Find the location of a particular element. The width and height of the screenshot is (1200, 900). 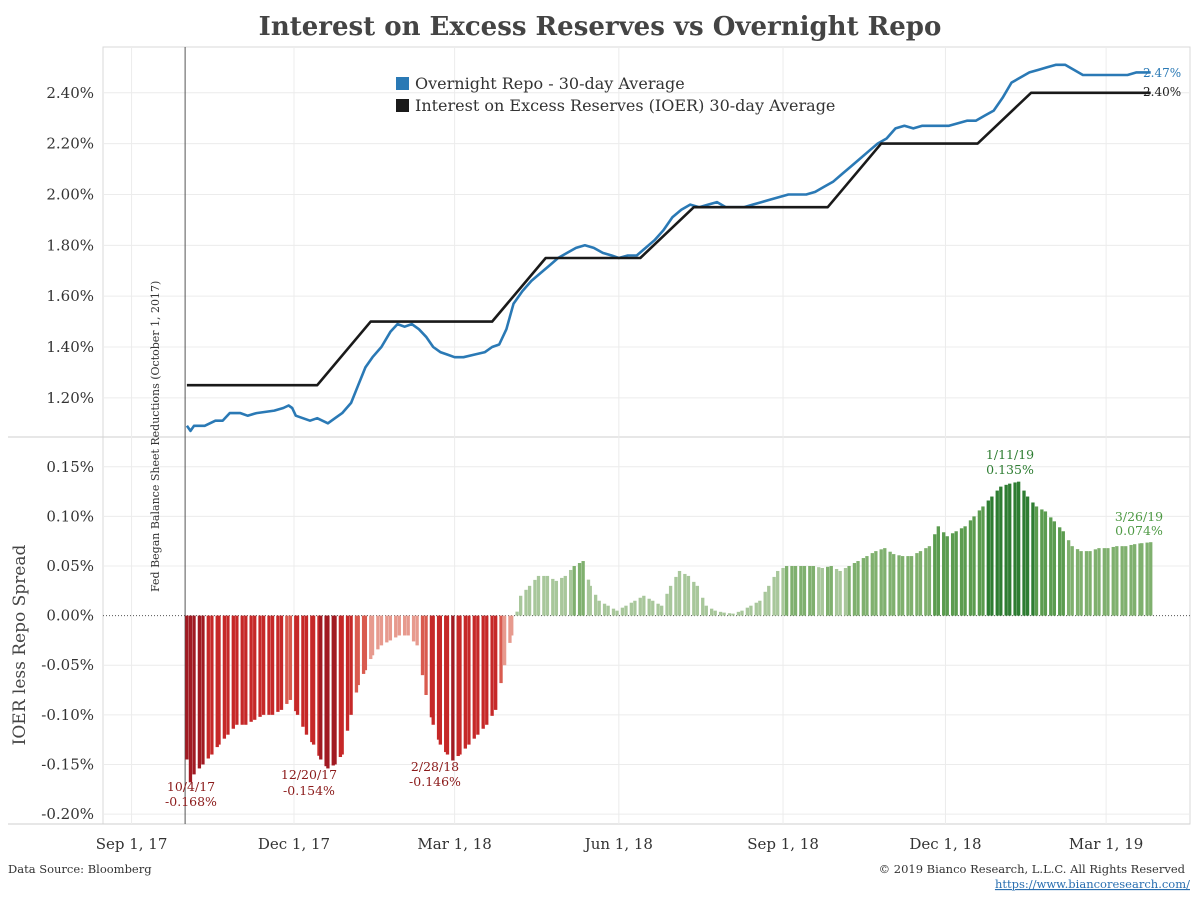

x-tick-label: Dec 1, 17 is located at coordinates (294, 844).